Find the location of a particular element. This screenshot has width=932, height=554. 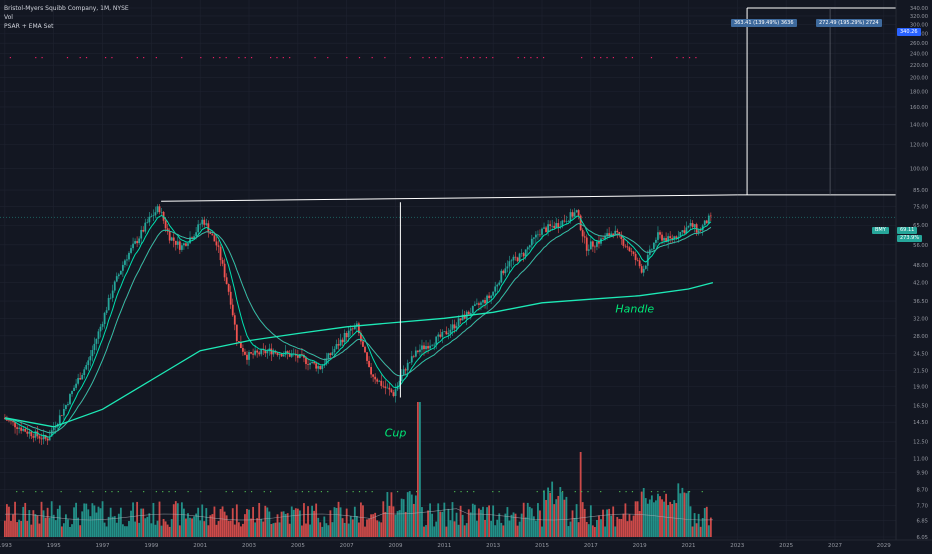

y-axis-tick-label: 42.00 is located at coordinates (920, 284).